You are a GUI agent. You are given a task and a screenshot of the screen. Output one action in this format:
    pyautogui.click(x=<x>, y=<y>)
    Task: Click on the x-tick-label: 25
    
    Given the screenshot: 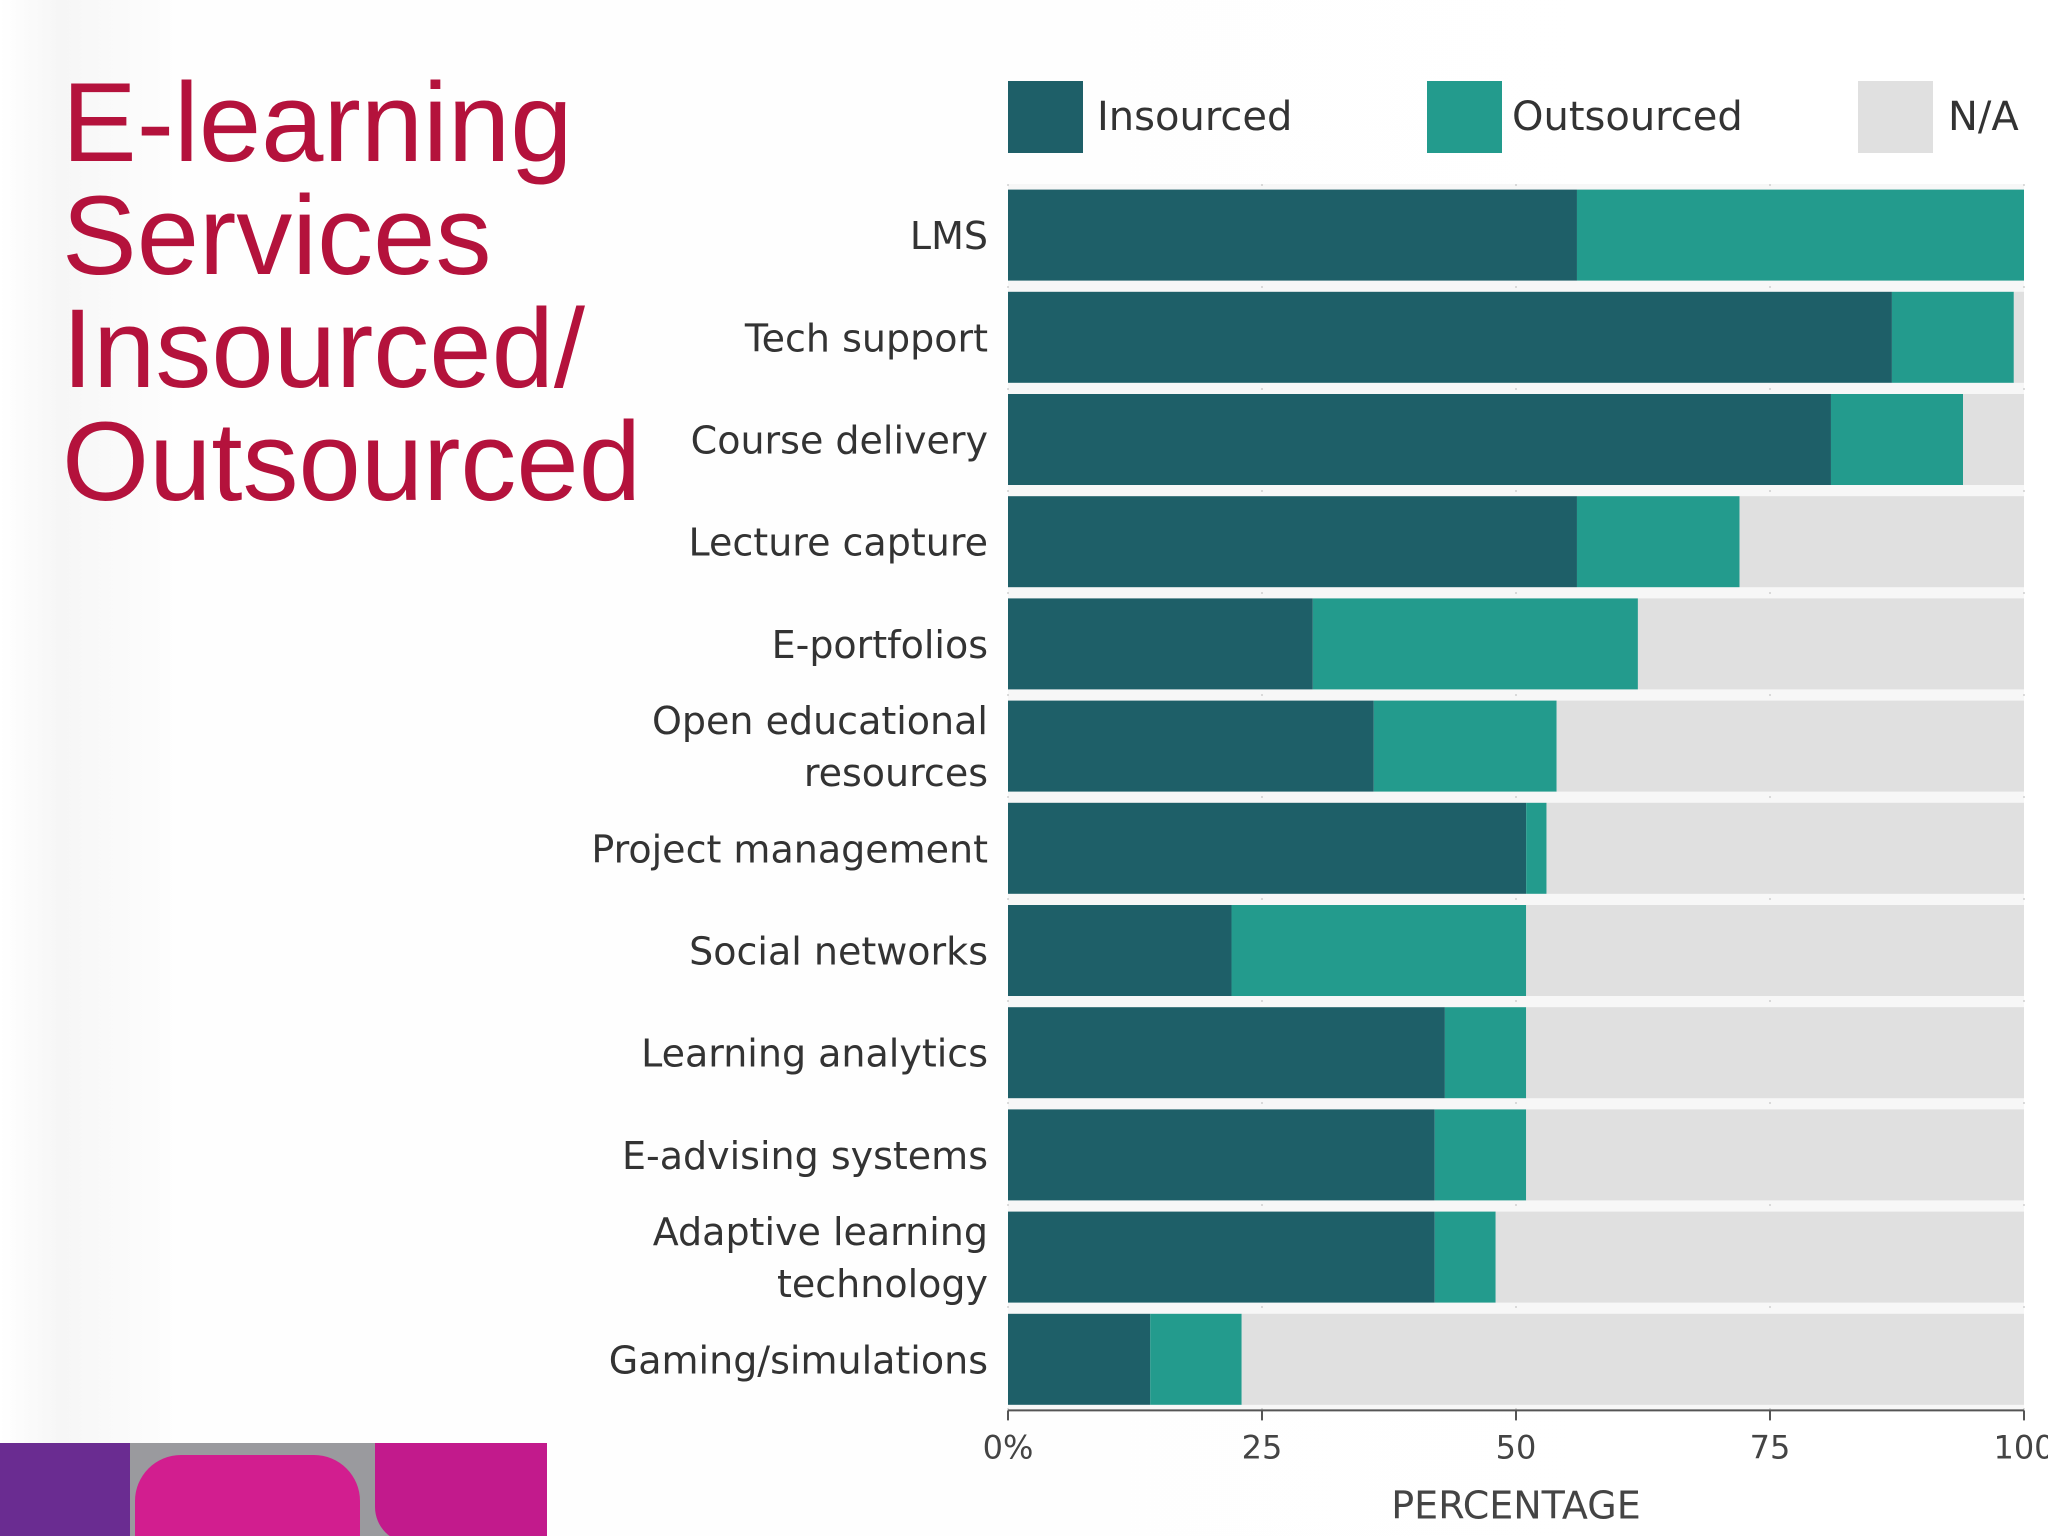 What is the action you would take?
    pyautogui.click(x=1262, y=1447)
    